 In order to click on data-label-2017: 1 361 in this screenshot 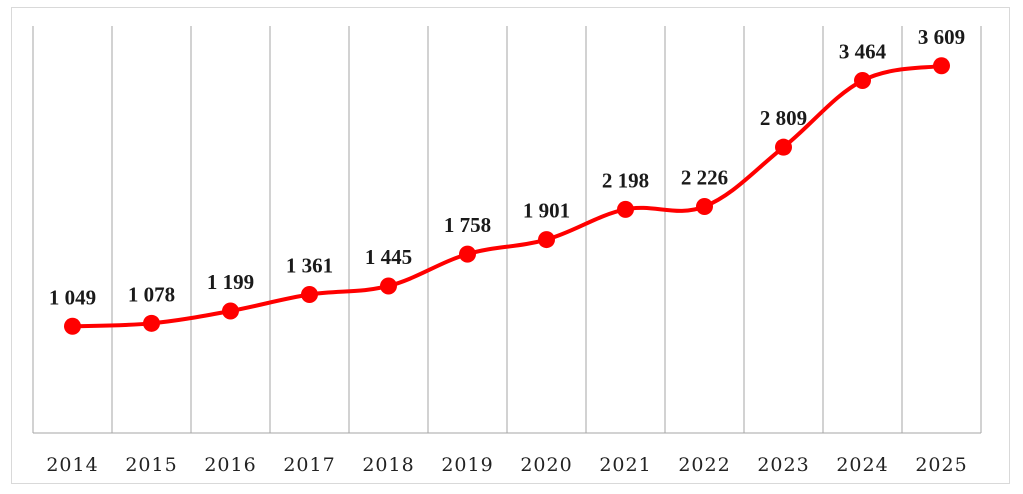, I will do `click(309, 266)`.